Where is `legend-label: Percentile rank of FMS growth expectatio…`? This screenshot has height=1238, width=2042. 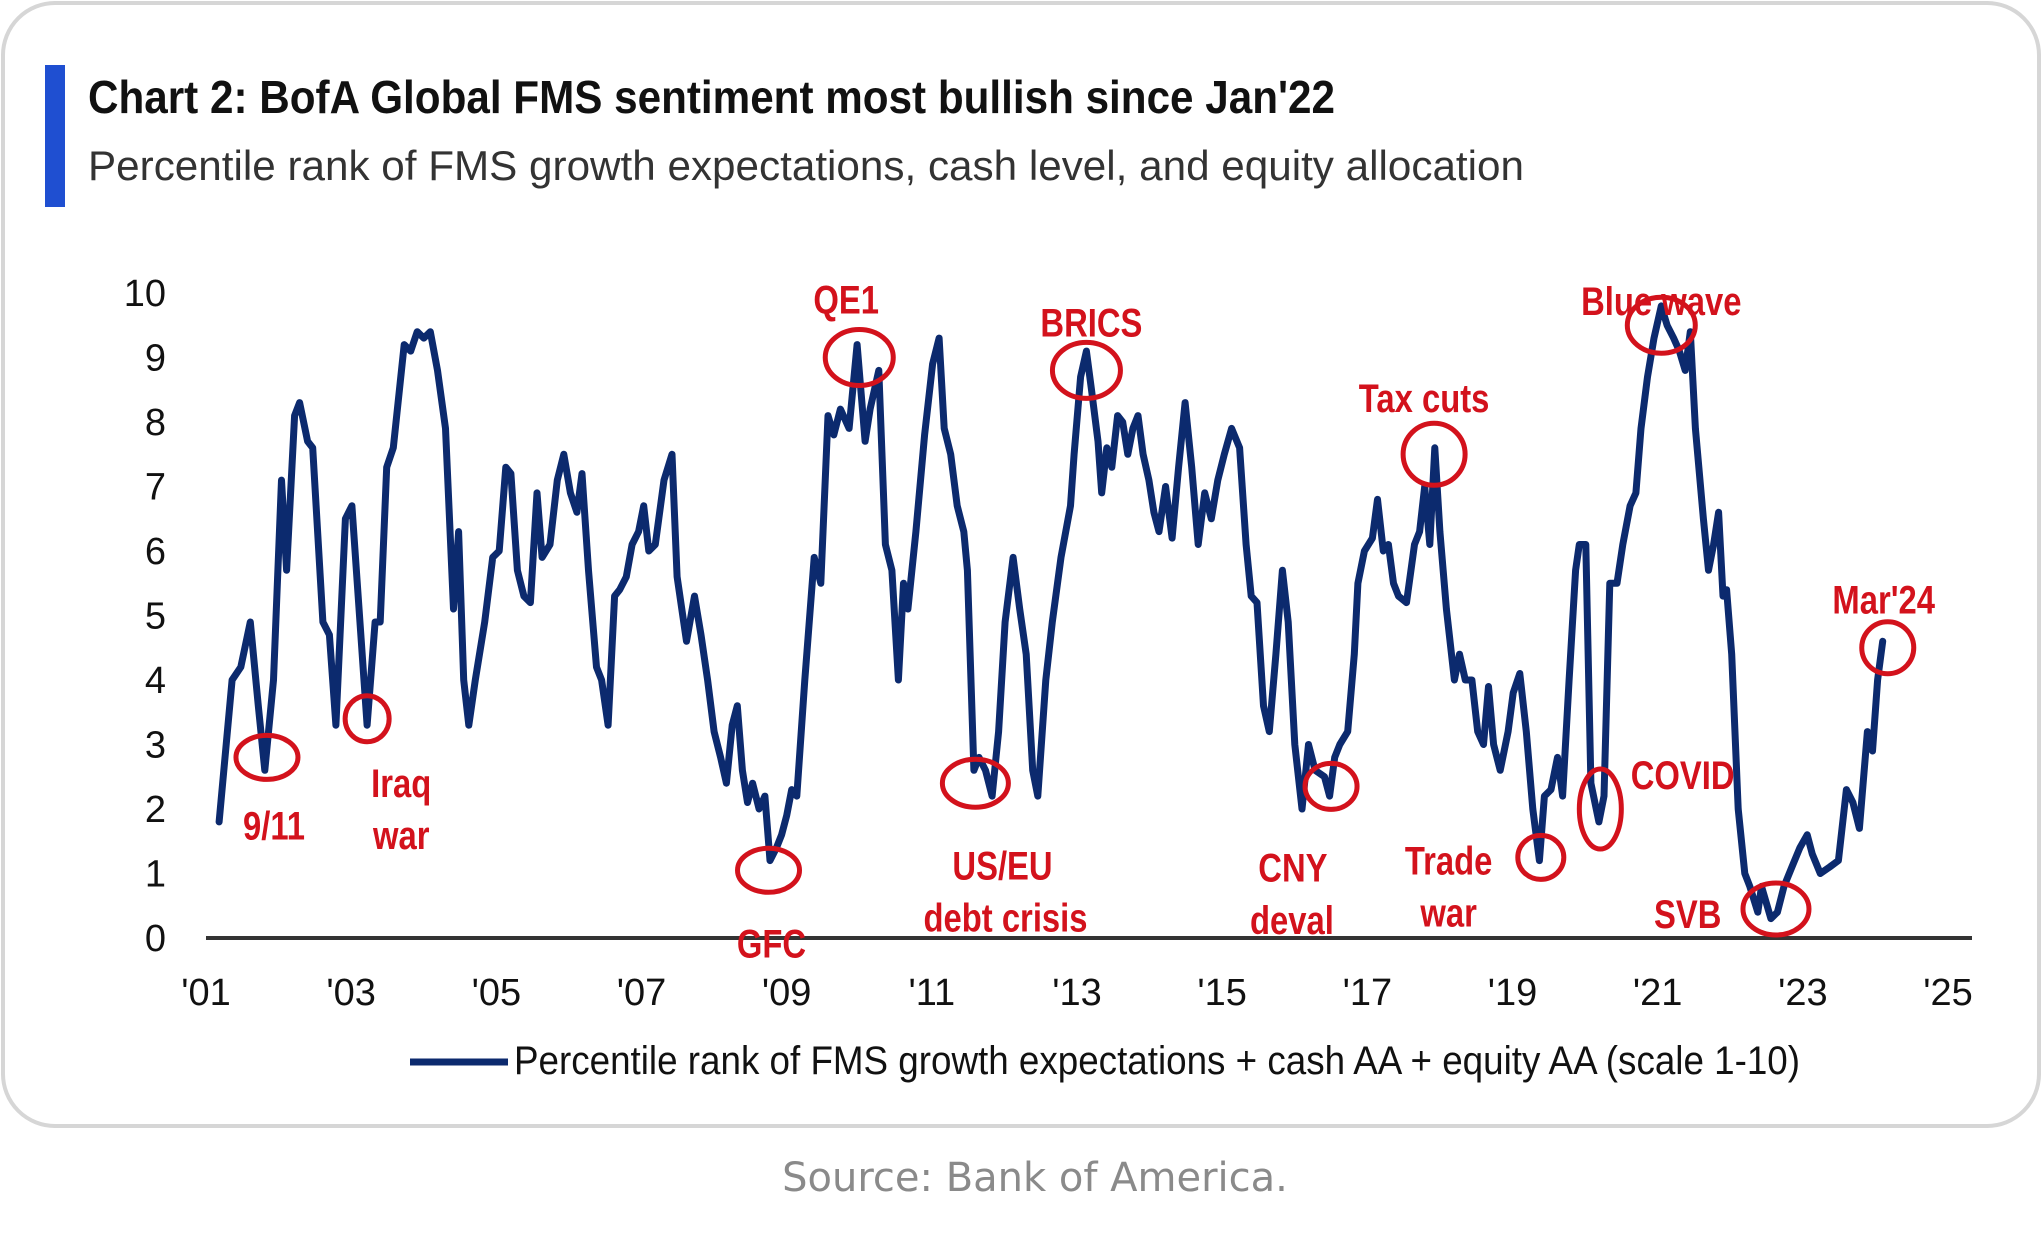 legend-label: Percentile rank of FMS growth expectatio… is located at coordinates (1157, 1061).